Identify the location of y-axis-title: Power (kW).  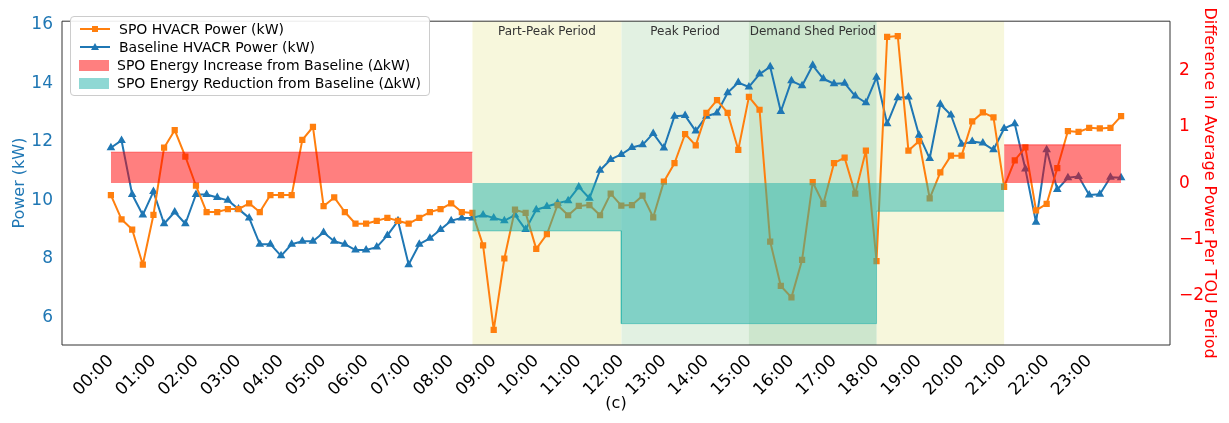
(18, 183).